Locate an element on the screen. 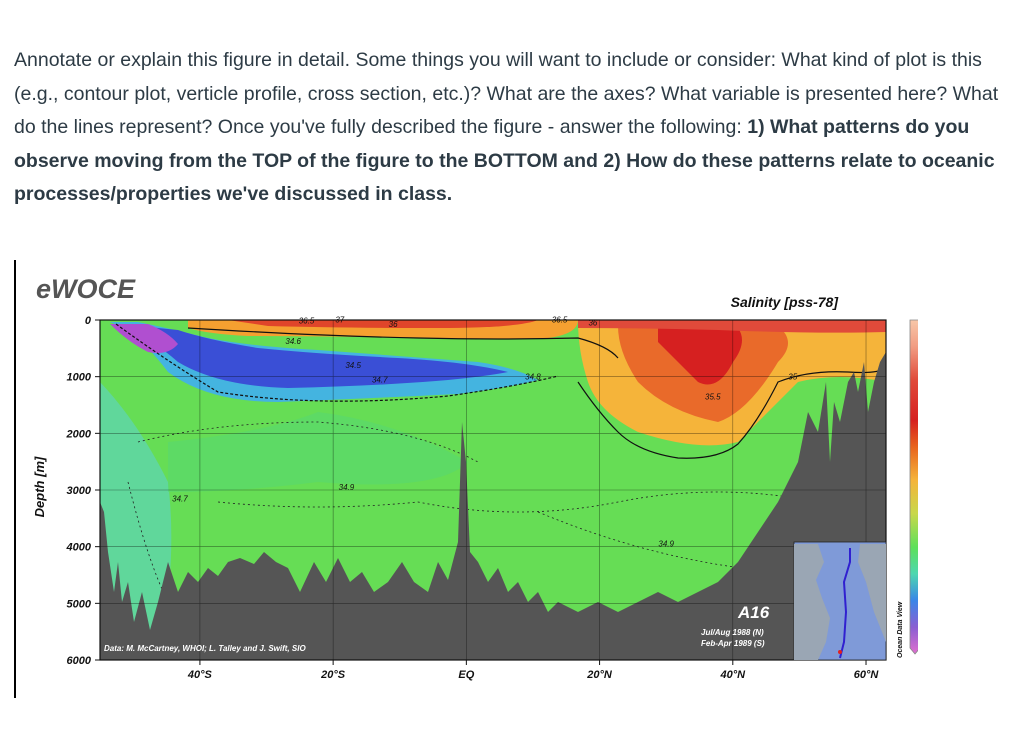  cruise-dates-north: Jul/Aug 1988 (N) is located at coordinates (732, 632).